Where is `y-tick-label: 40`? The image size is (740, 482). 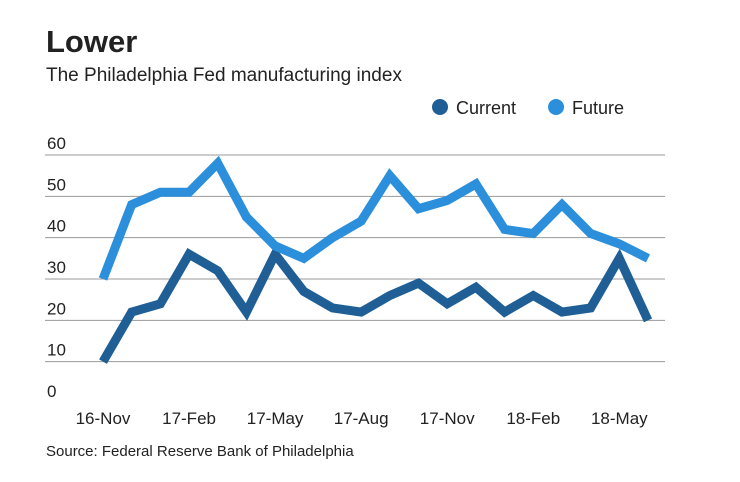 y-tick-label: 40 is located at coordinates (56, 226).